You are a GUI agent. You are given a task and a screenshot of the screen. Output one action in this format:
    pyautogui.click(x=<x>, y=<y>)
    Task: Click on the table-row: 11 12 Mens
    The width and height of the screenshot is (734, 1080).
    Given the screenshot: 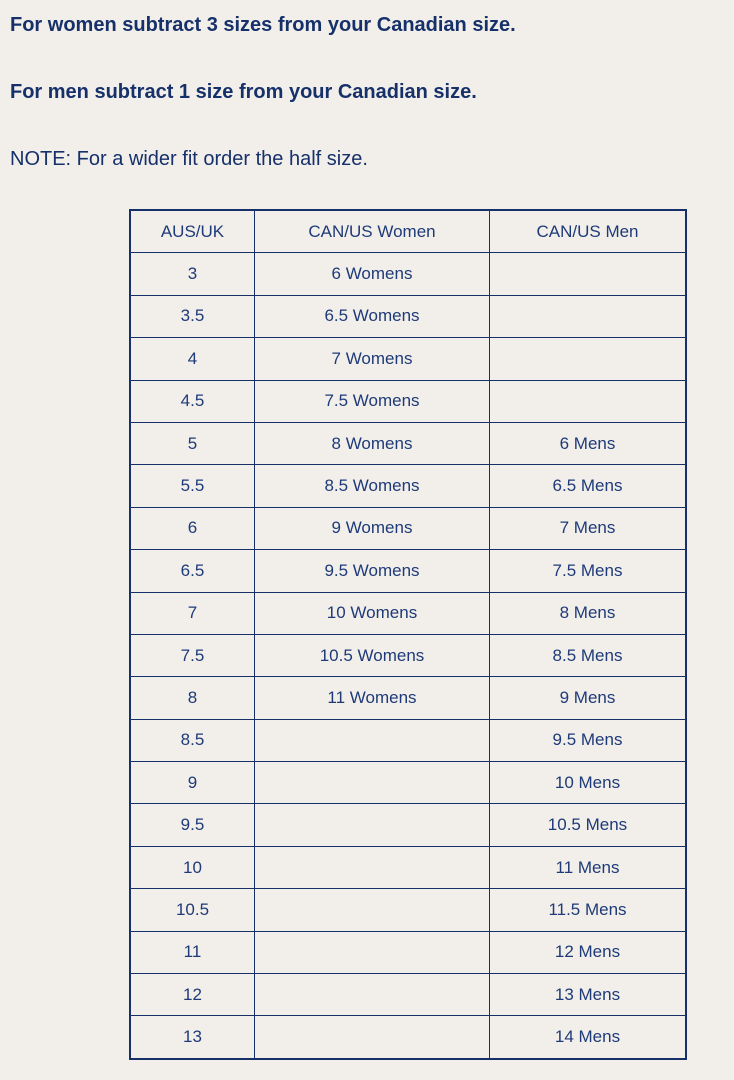 What is the action you would take?
    pyautogui.click(x=408, y=952)
    